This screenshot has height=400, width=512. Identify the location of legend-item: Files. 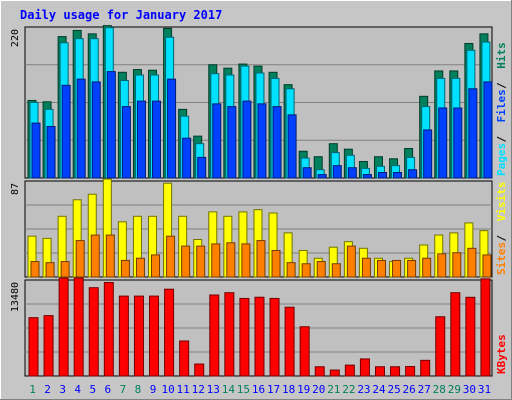
(501, 105).